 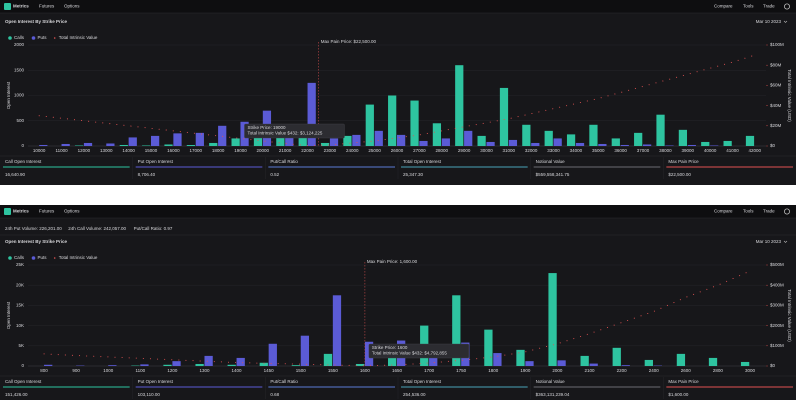 What do you see at coordinates (419, 150) in the screenshot?
I see `x-tick-label: 27000` at bounding box center [419, 150].